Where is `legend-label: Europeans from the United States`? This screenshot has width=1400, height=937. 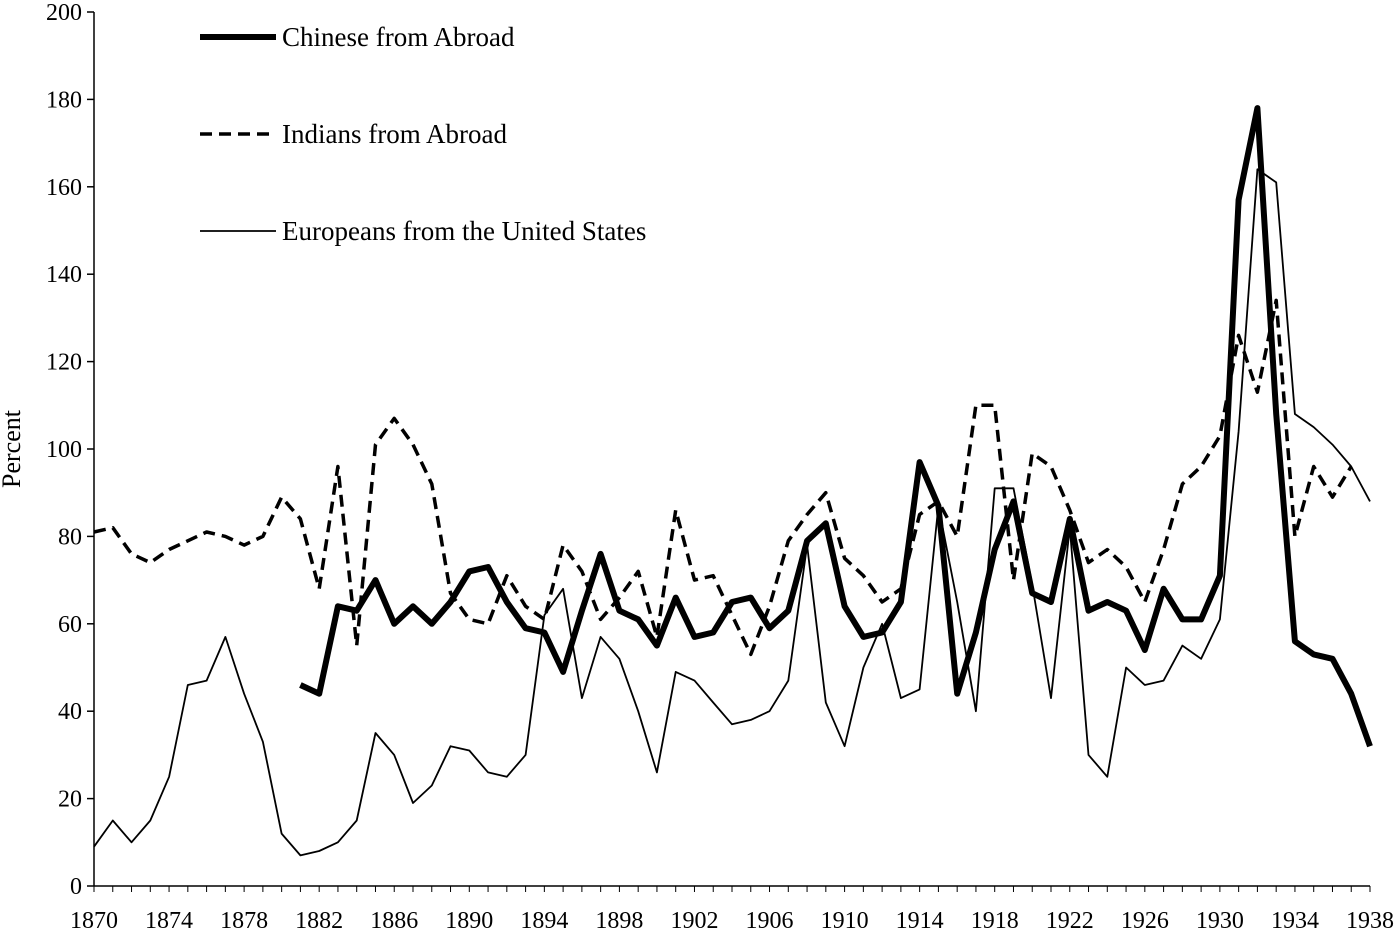
legend-label: Europeans from the United States is located at coordinates (464, 231).